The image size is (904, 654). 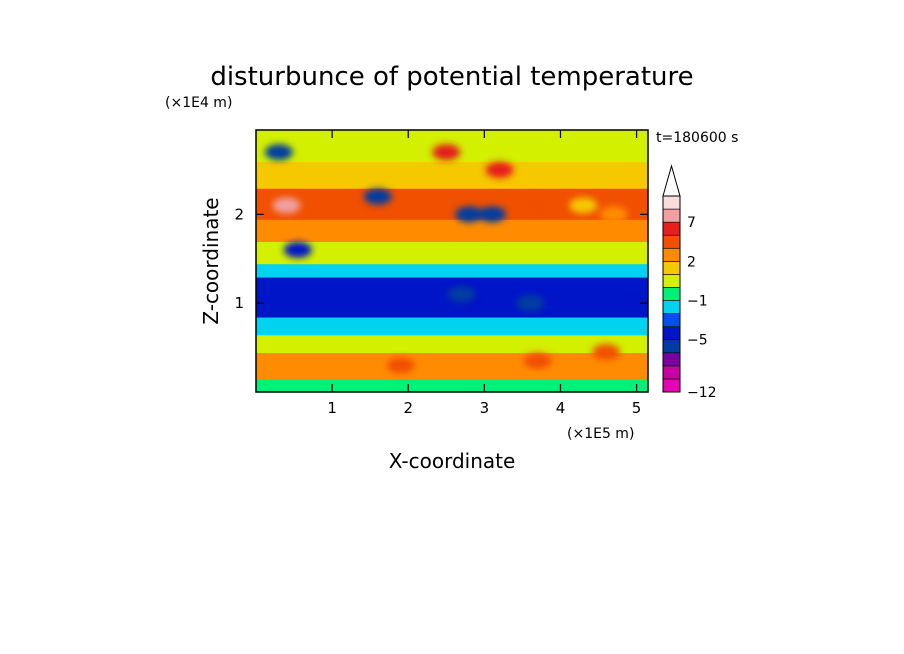 What do you see at coordinates (697, 302) in the screenshot?
I see `colorbar-tick-label: −1` at bounding box center [697, 302].